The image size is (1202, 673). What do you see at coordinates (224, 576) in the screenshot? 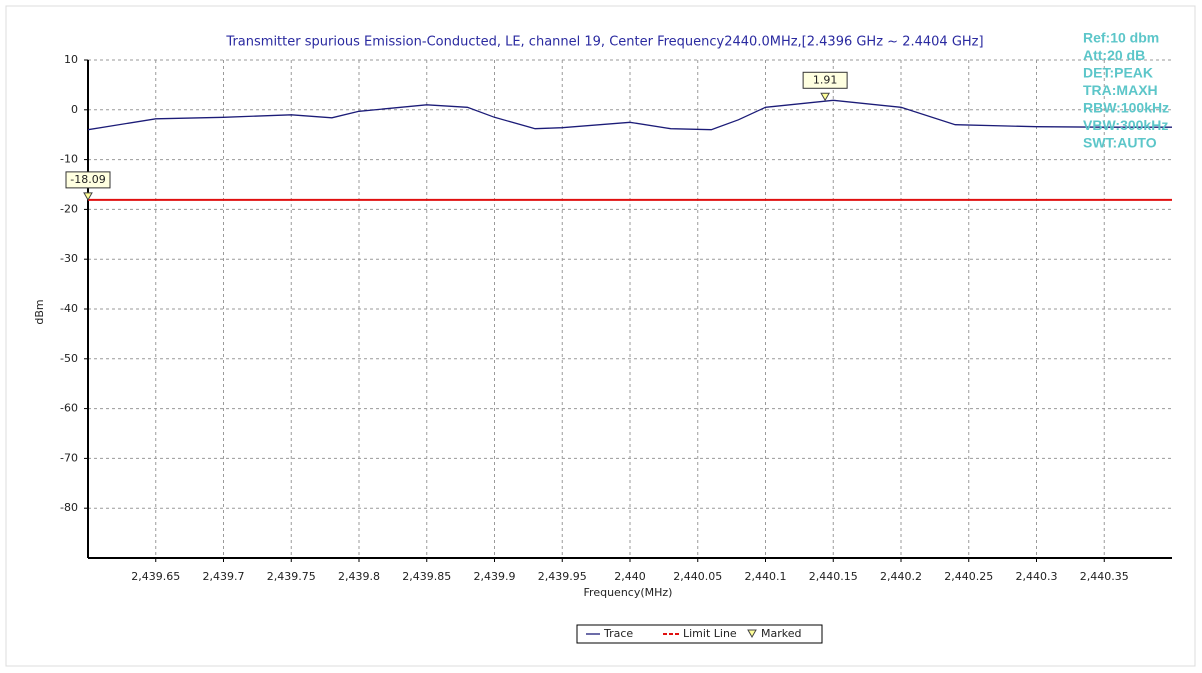
I see `x-tick-label: 2,439.7` at bounding box center [224, 576].